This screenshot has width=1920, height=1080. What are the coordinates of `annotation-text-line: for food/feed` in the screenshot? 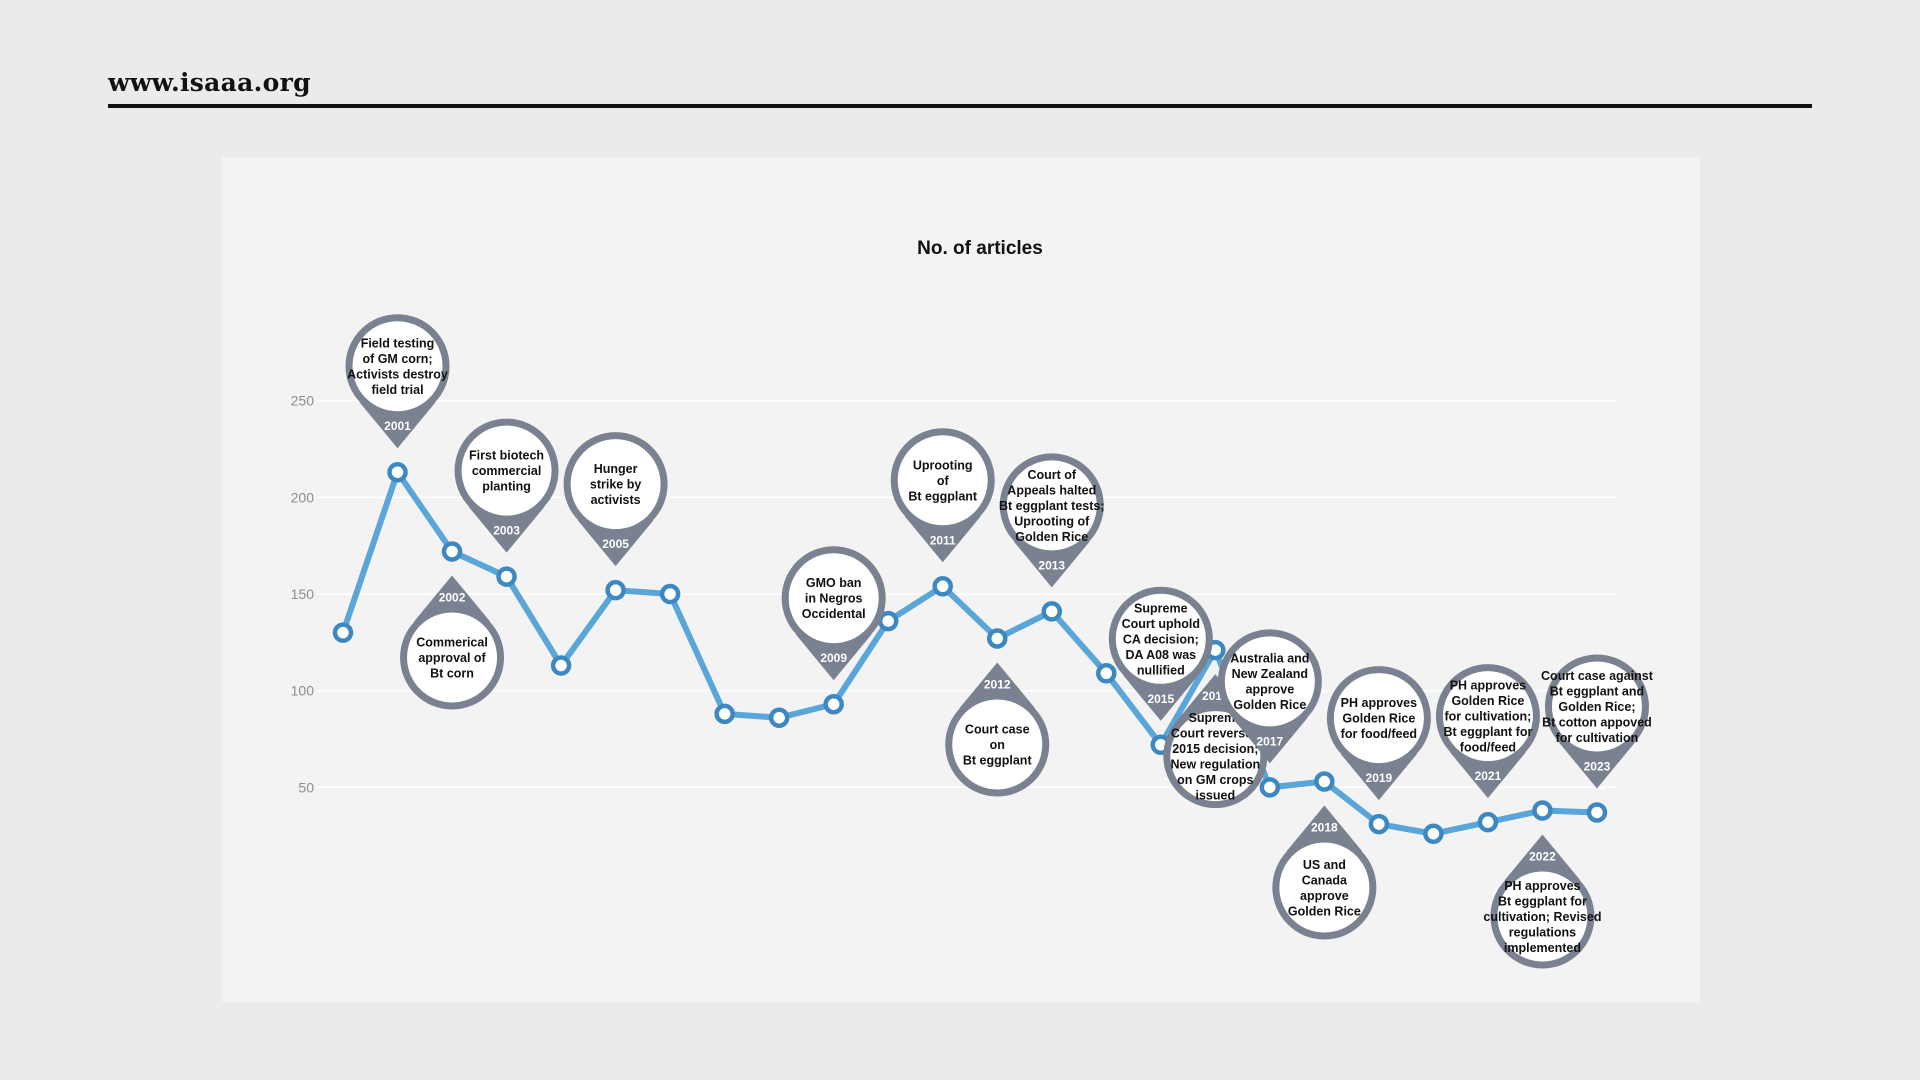 It's located at (1379, 734).